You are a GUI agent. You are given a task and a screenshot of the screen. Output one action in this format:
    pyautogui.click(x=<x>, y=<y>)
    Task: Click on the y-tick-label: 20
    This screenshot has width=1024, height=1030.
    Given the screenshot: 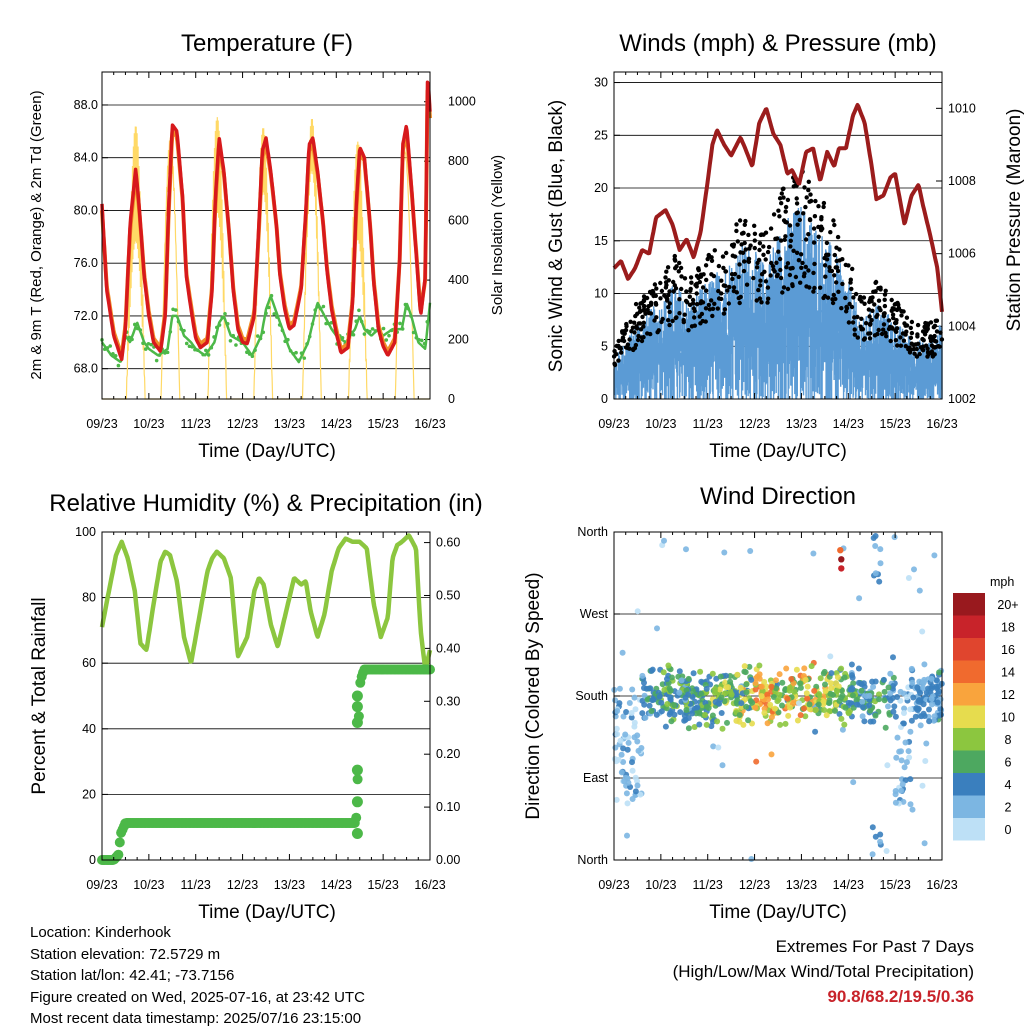 What is the action you would take?
    pyautogui.click(x=89, y=794)
    